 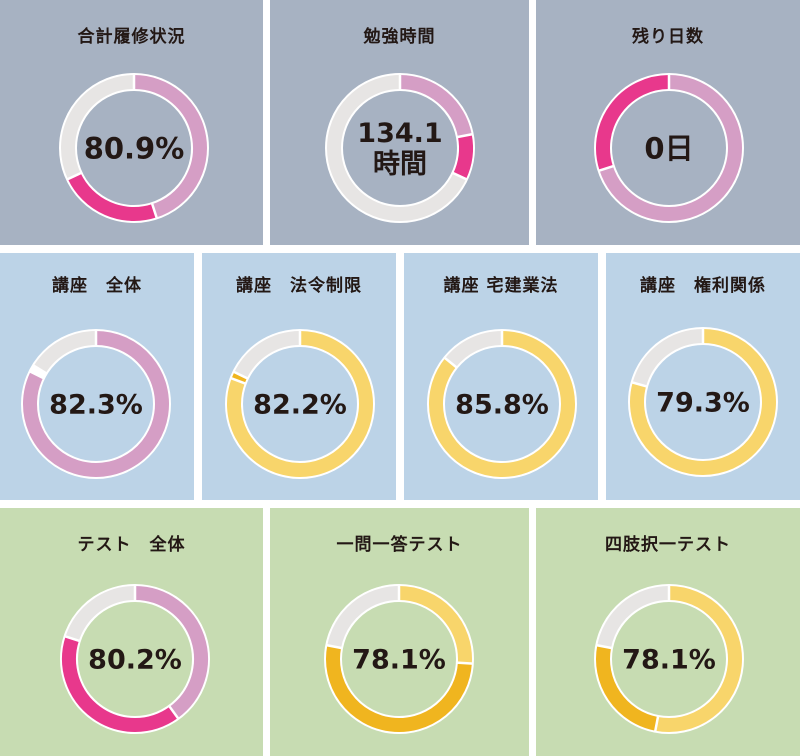 I want to click on center-value: 82.3%, so click(x=96, y=405).